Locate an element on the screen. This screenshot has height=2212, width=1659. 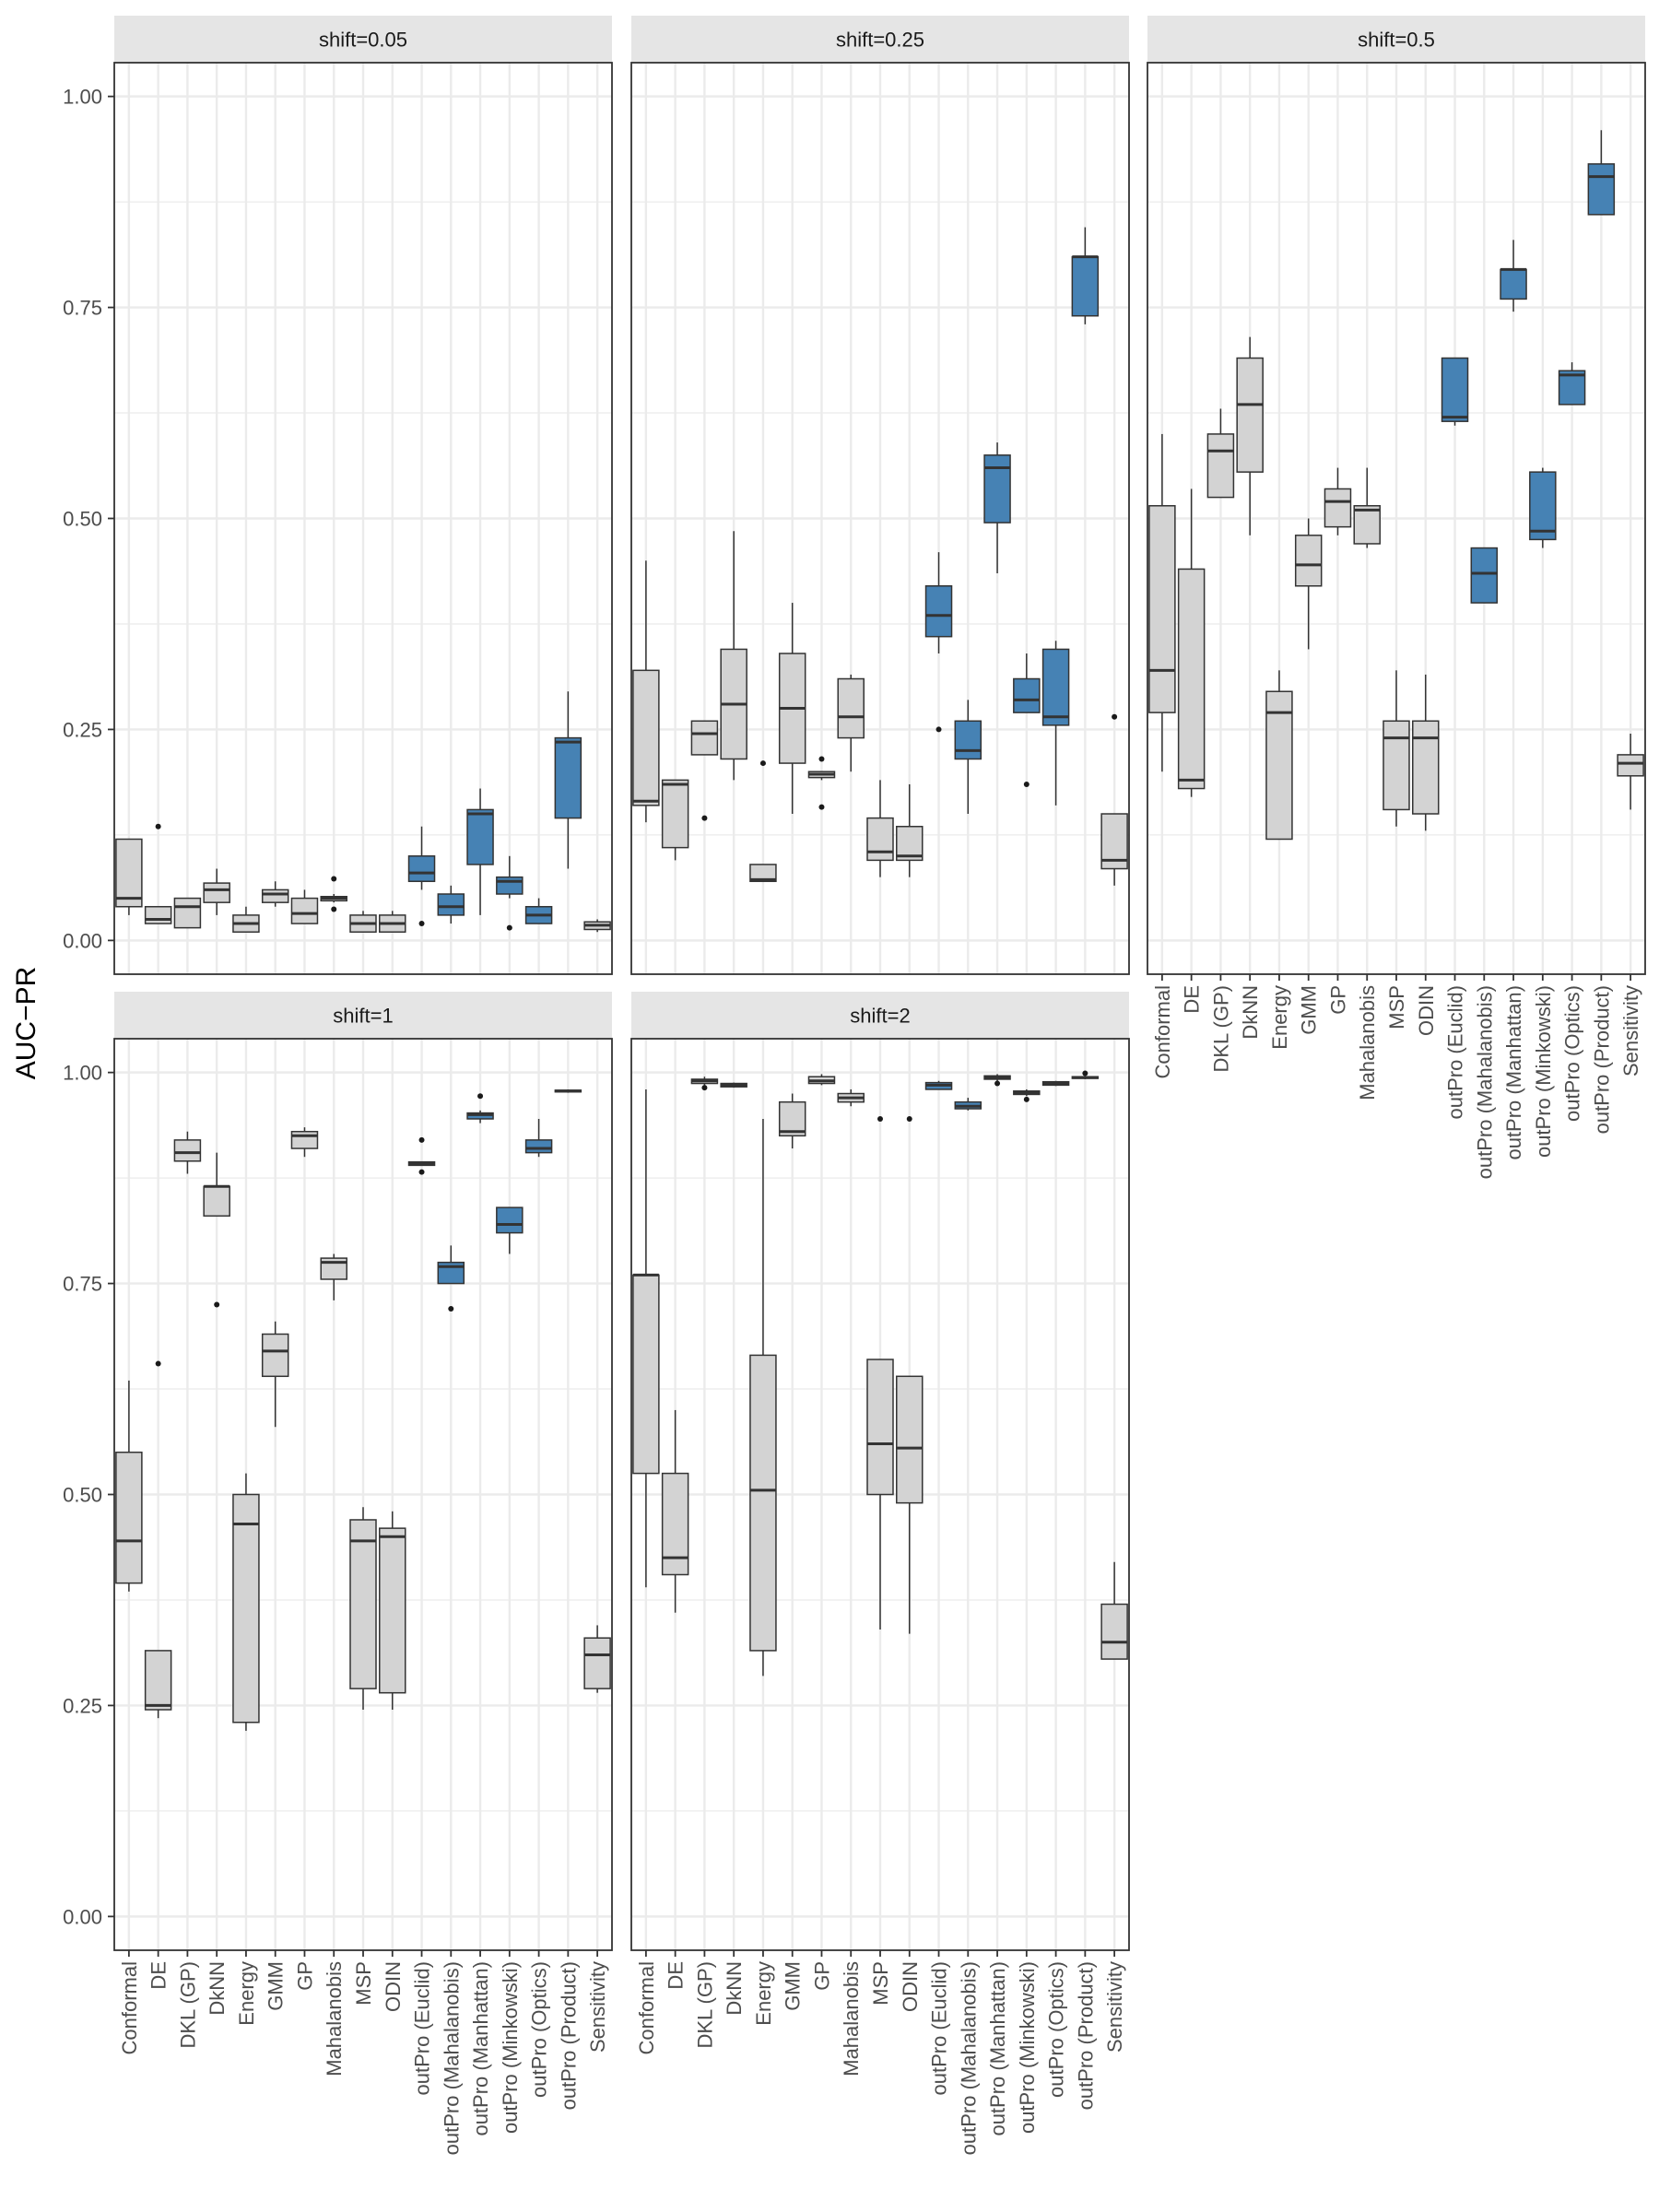
x-tick-label: MSP is located at coordinates (1396, 1007).